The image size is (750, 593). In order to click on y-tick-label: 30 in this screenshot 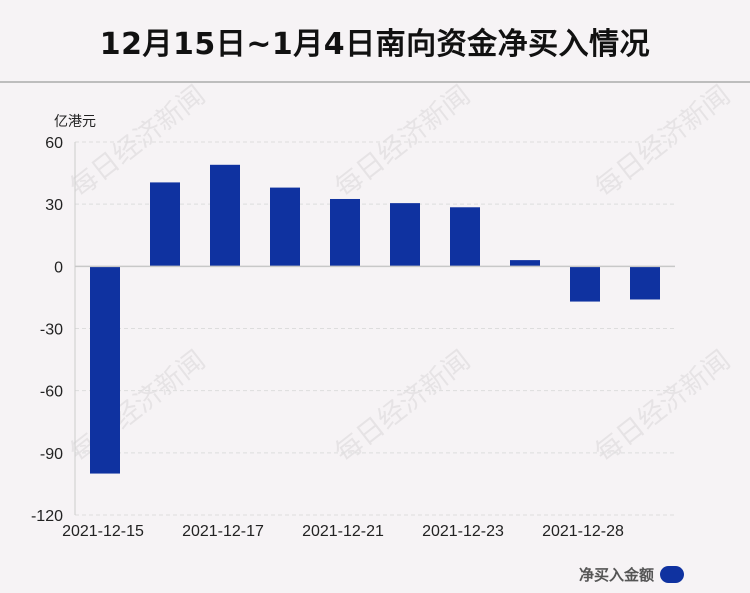, I will do `click(54, 205)`.